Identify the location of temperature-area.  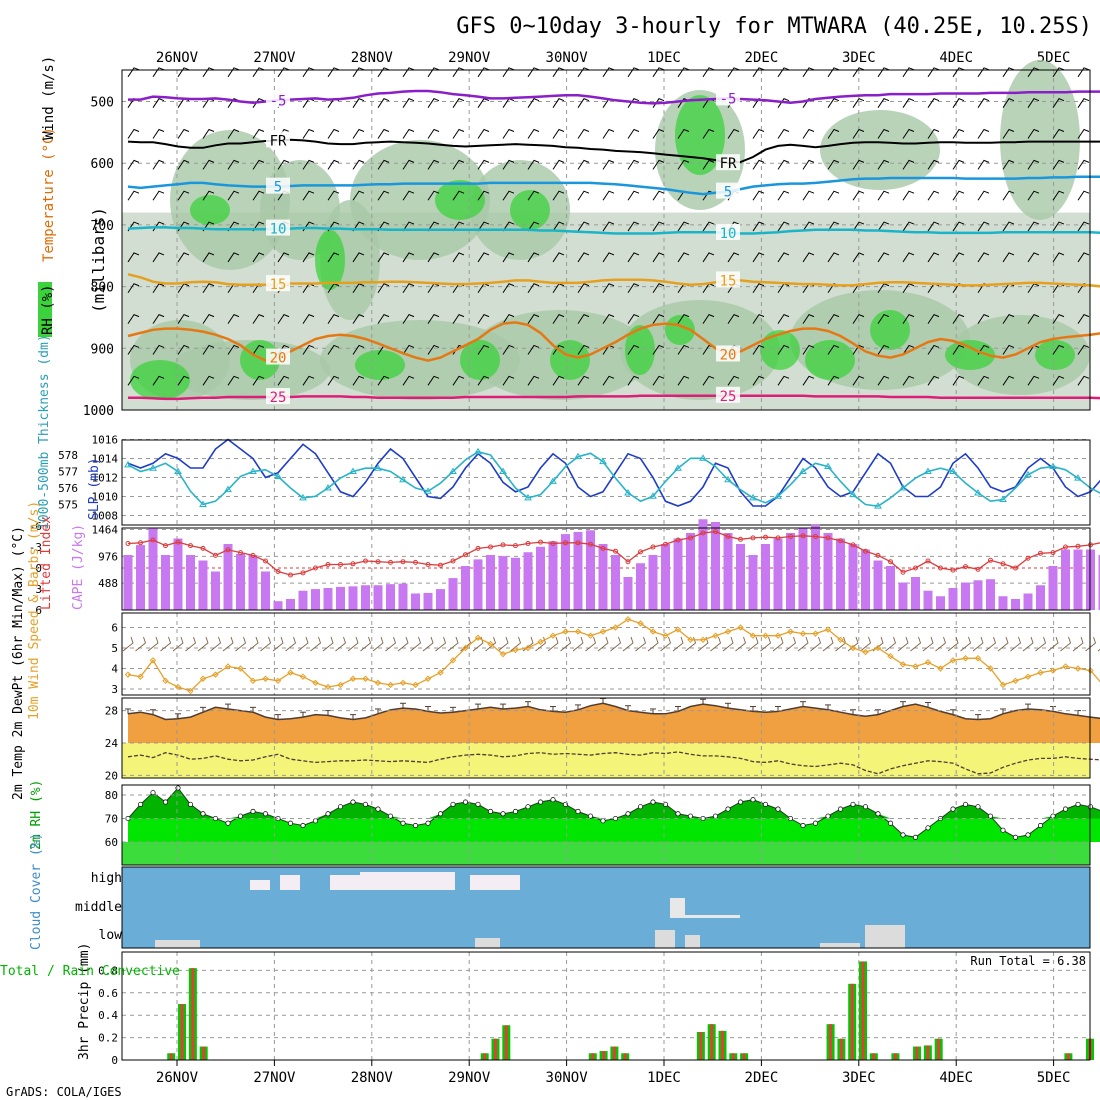
(614, 723).